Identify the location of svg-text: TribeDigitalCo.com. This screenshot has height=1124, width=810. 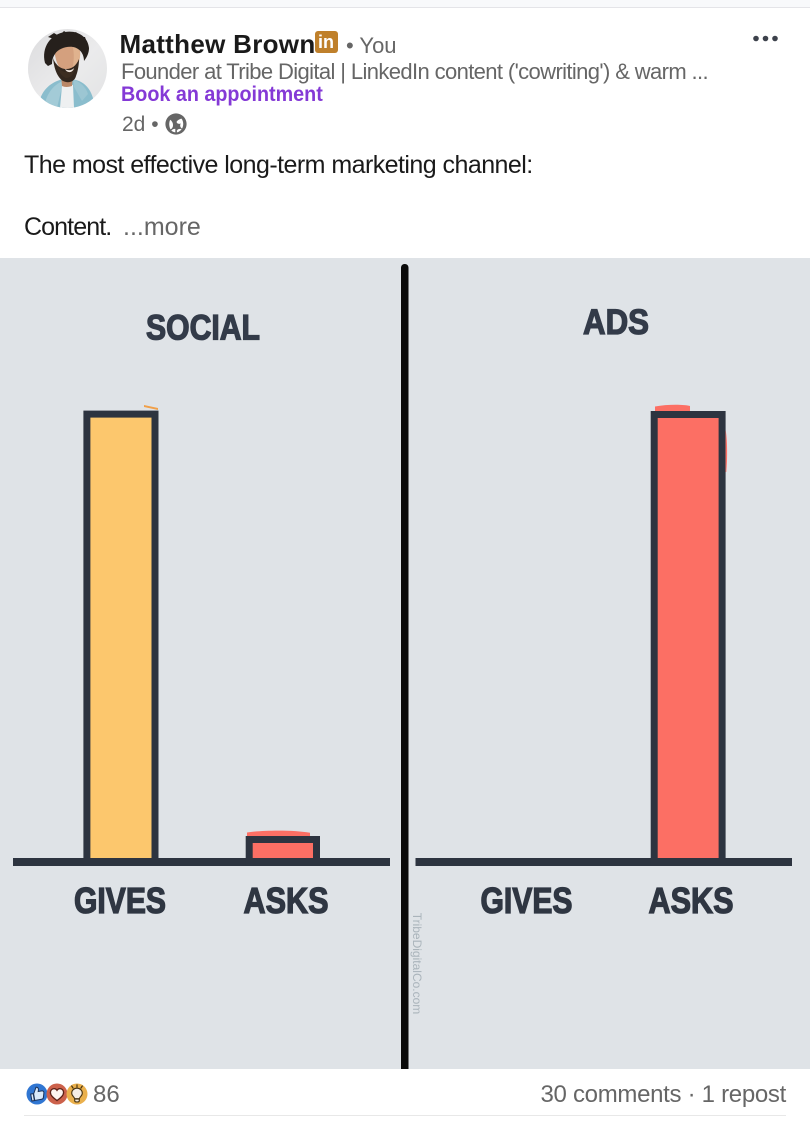
(417, 964).